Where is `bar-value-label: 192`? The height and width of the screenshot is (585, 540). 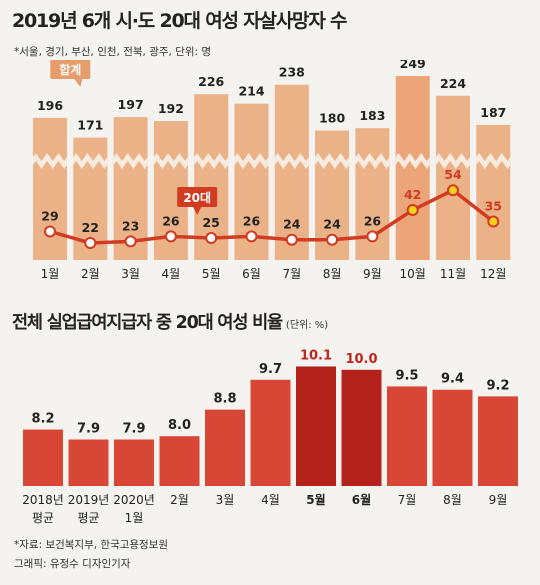 bar-value-label: 192 is located at coordinates (171, 108).